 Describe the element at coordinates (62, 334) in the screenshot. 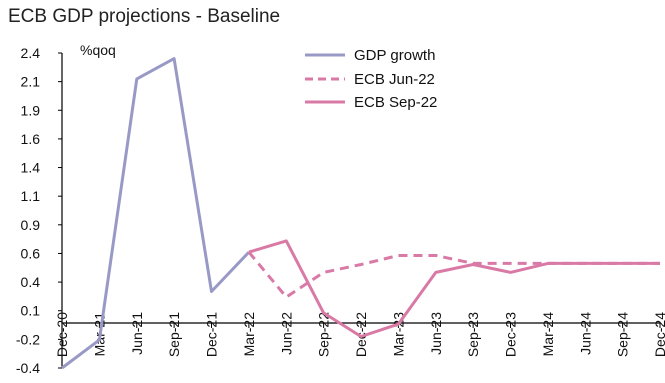

I see `x-tick-label: Dec-20` at that location.